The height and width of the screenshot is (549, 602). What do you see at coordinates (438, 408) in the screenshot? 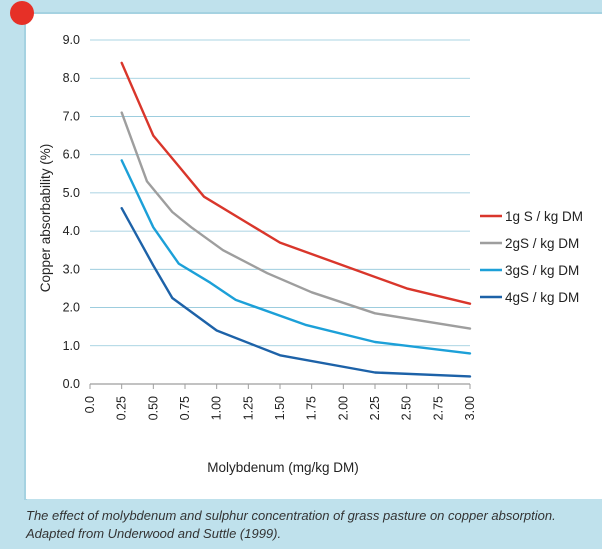
I see `x-tick-label-11: 2.75` at bounding box center [438, 408].